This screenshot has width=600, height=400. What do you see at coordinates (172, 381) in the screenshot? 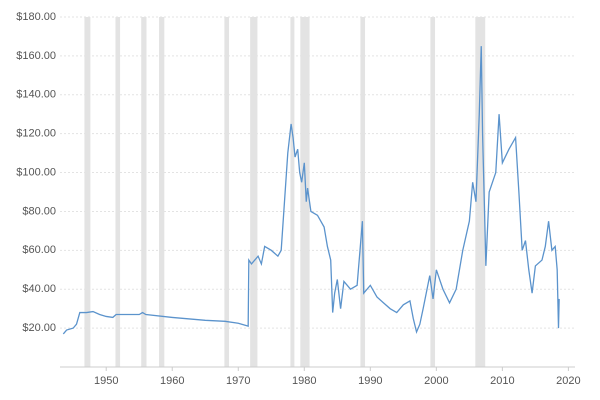
I see `x-tick-label: 1960` at bounding box center [172, 381].